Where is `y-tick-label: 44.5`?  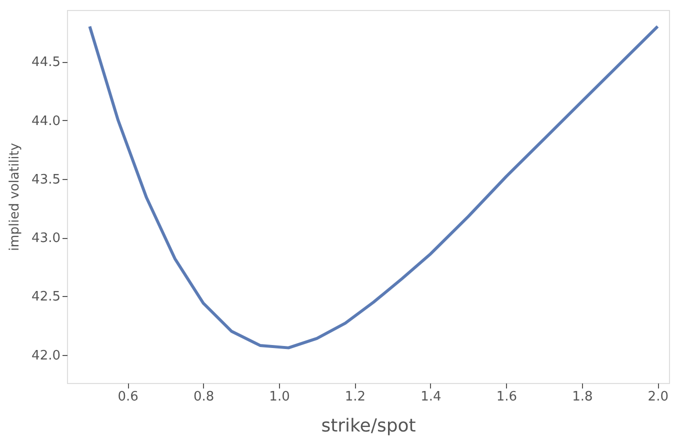 y-tick-label: 44.5 is located at coordinates (46, 62).